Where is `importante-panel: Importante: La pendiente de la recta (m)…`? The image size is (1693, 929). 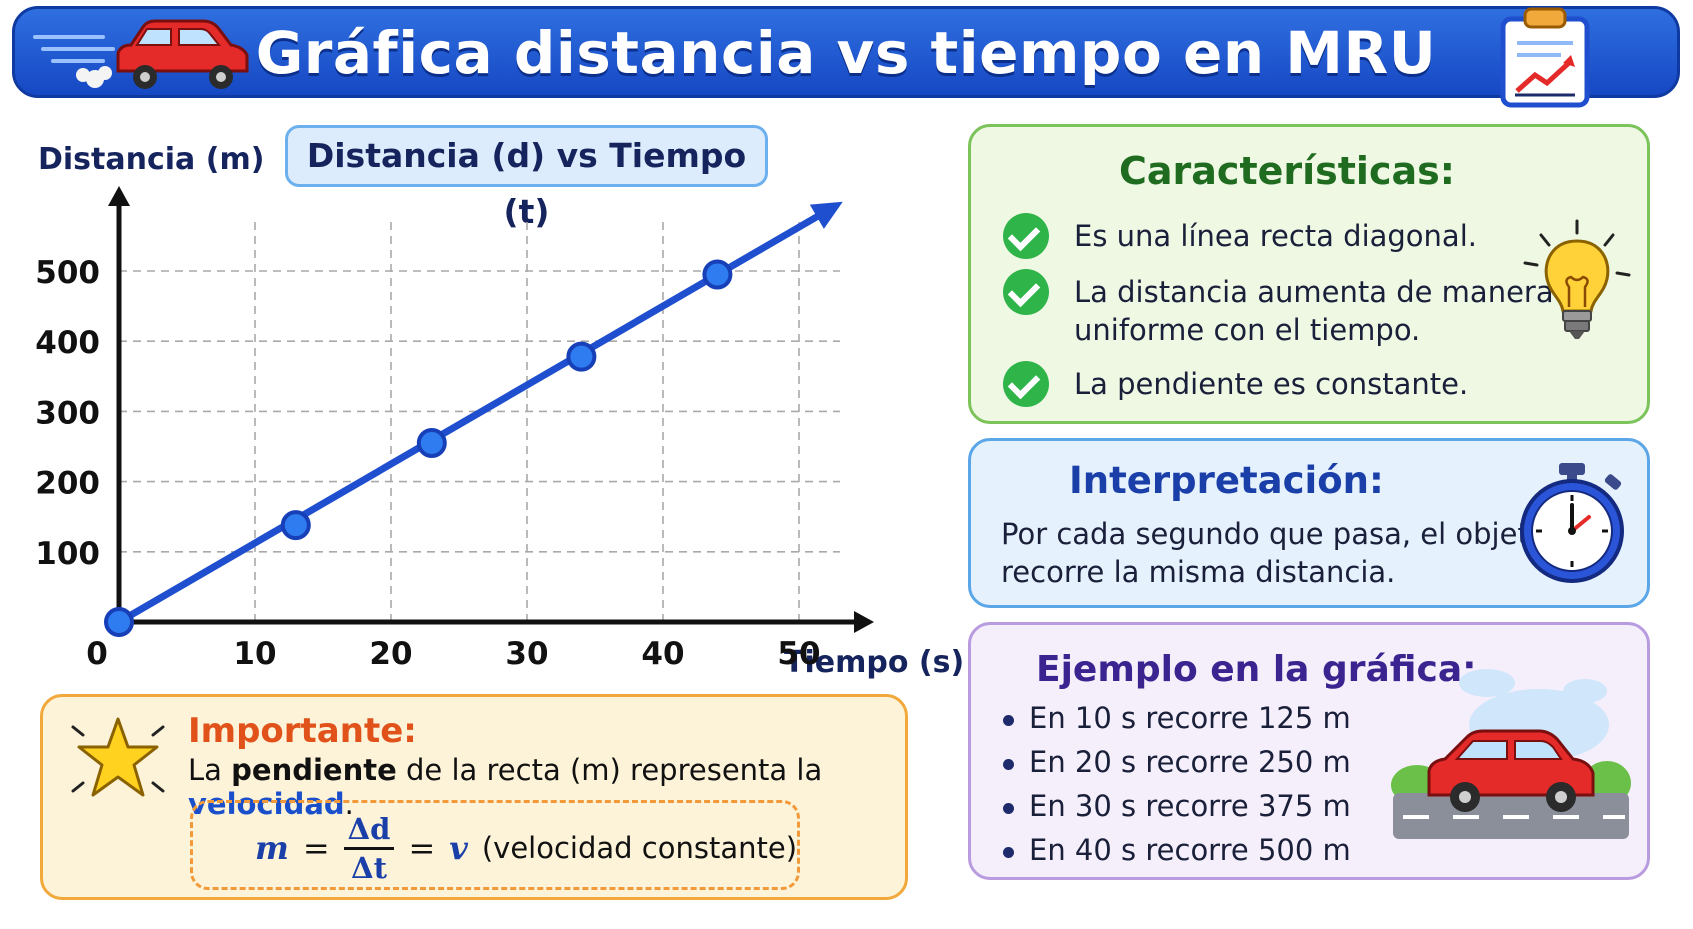
importante-panel: Importante: La pendiente de la recta (m)… is located at coordinates (474, 797).